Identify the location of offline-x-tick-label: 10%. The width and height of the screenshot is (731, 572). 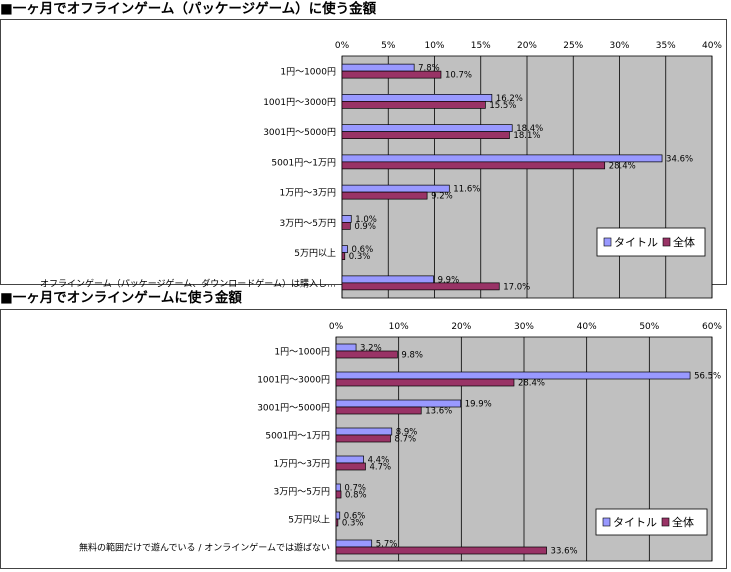
(434, 46).